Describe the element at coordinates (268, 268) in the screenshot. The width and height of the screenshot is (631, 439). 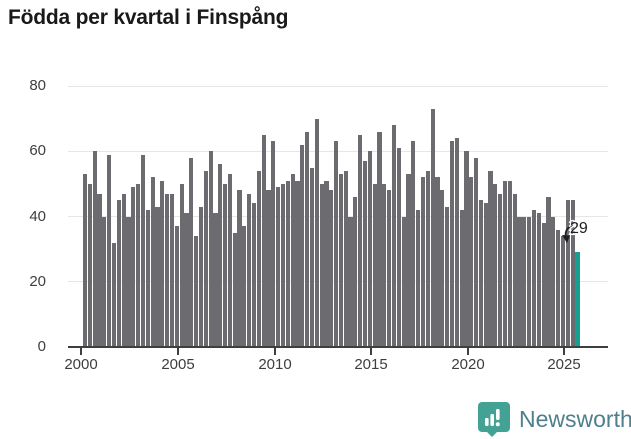
I see `bar-2009-q3` at that location.